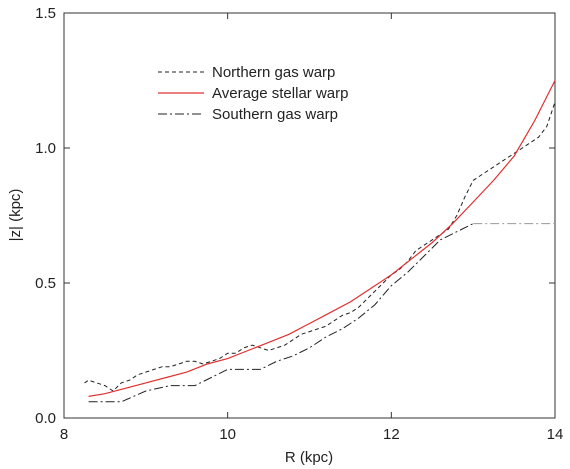 The image size is (570, 469). Describe the element at coordinates (280, 93) in the screenshot. I see `legend-label-stellar: Average stellar warp` at that location.